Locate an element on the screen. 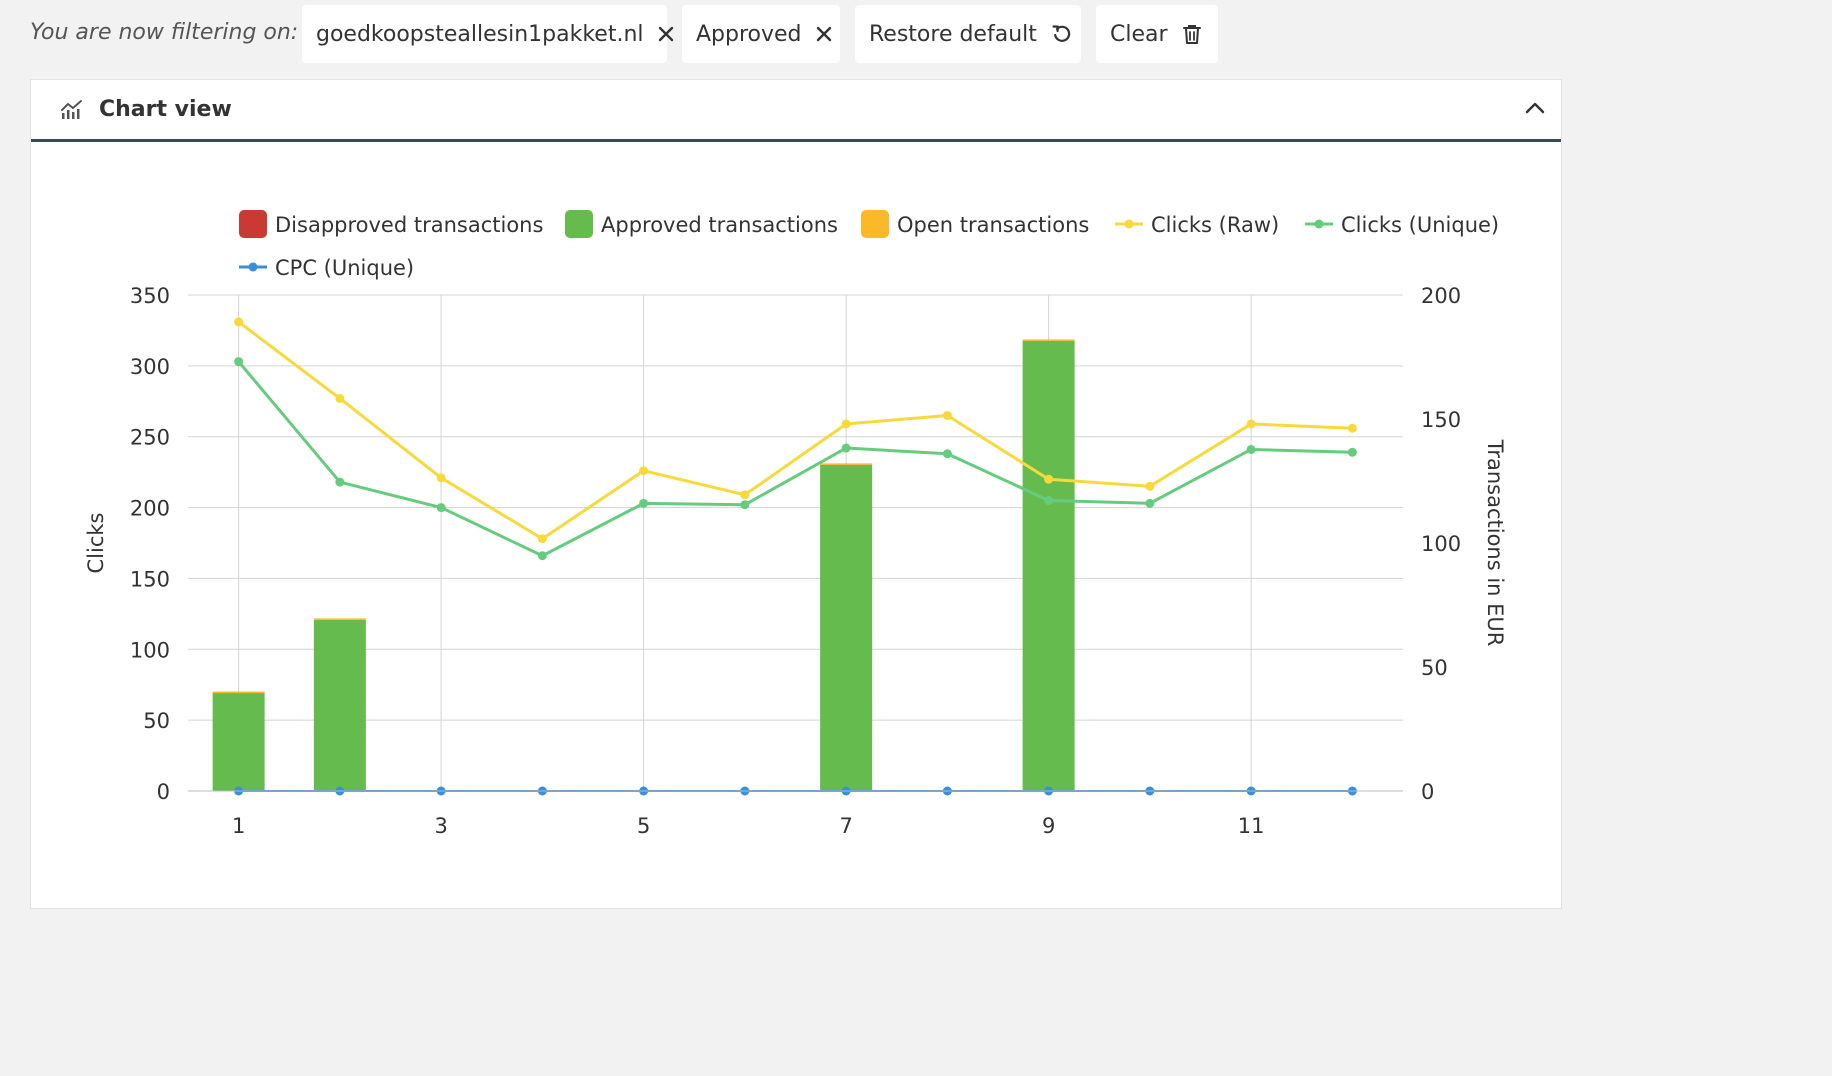  restore-icon is located at coordinates (1062, 34).